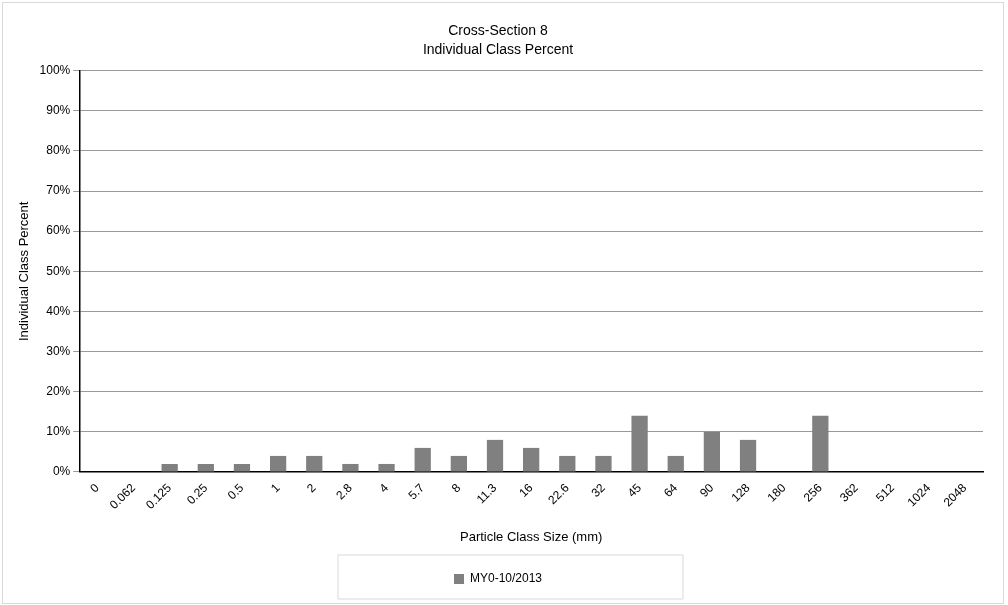 Image resolution: width=1008 pixels, height=605 pixels. I want to click on y-tick-label: 80%, so click(58, 150).